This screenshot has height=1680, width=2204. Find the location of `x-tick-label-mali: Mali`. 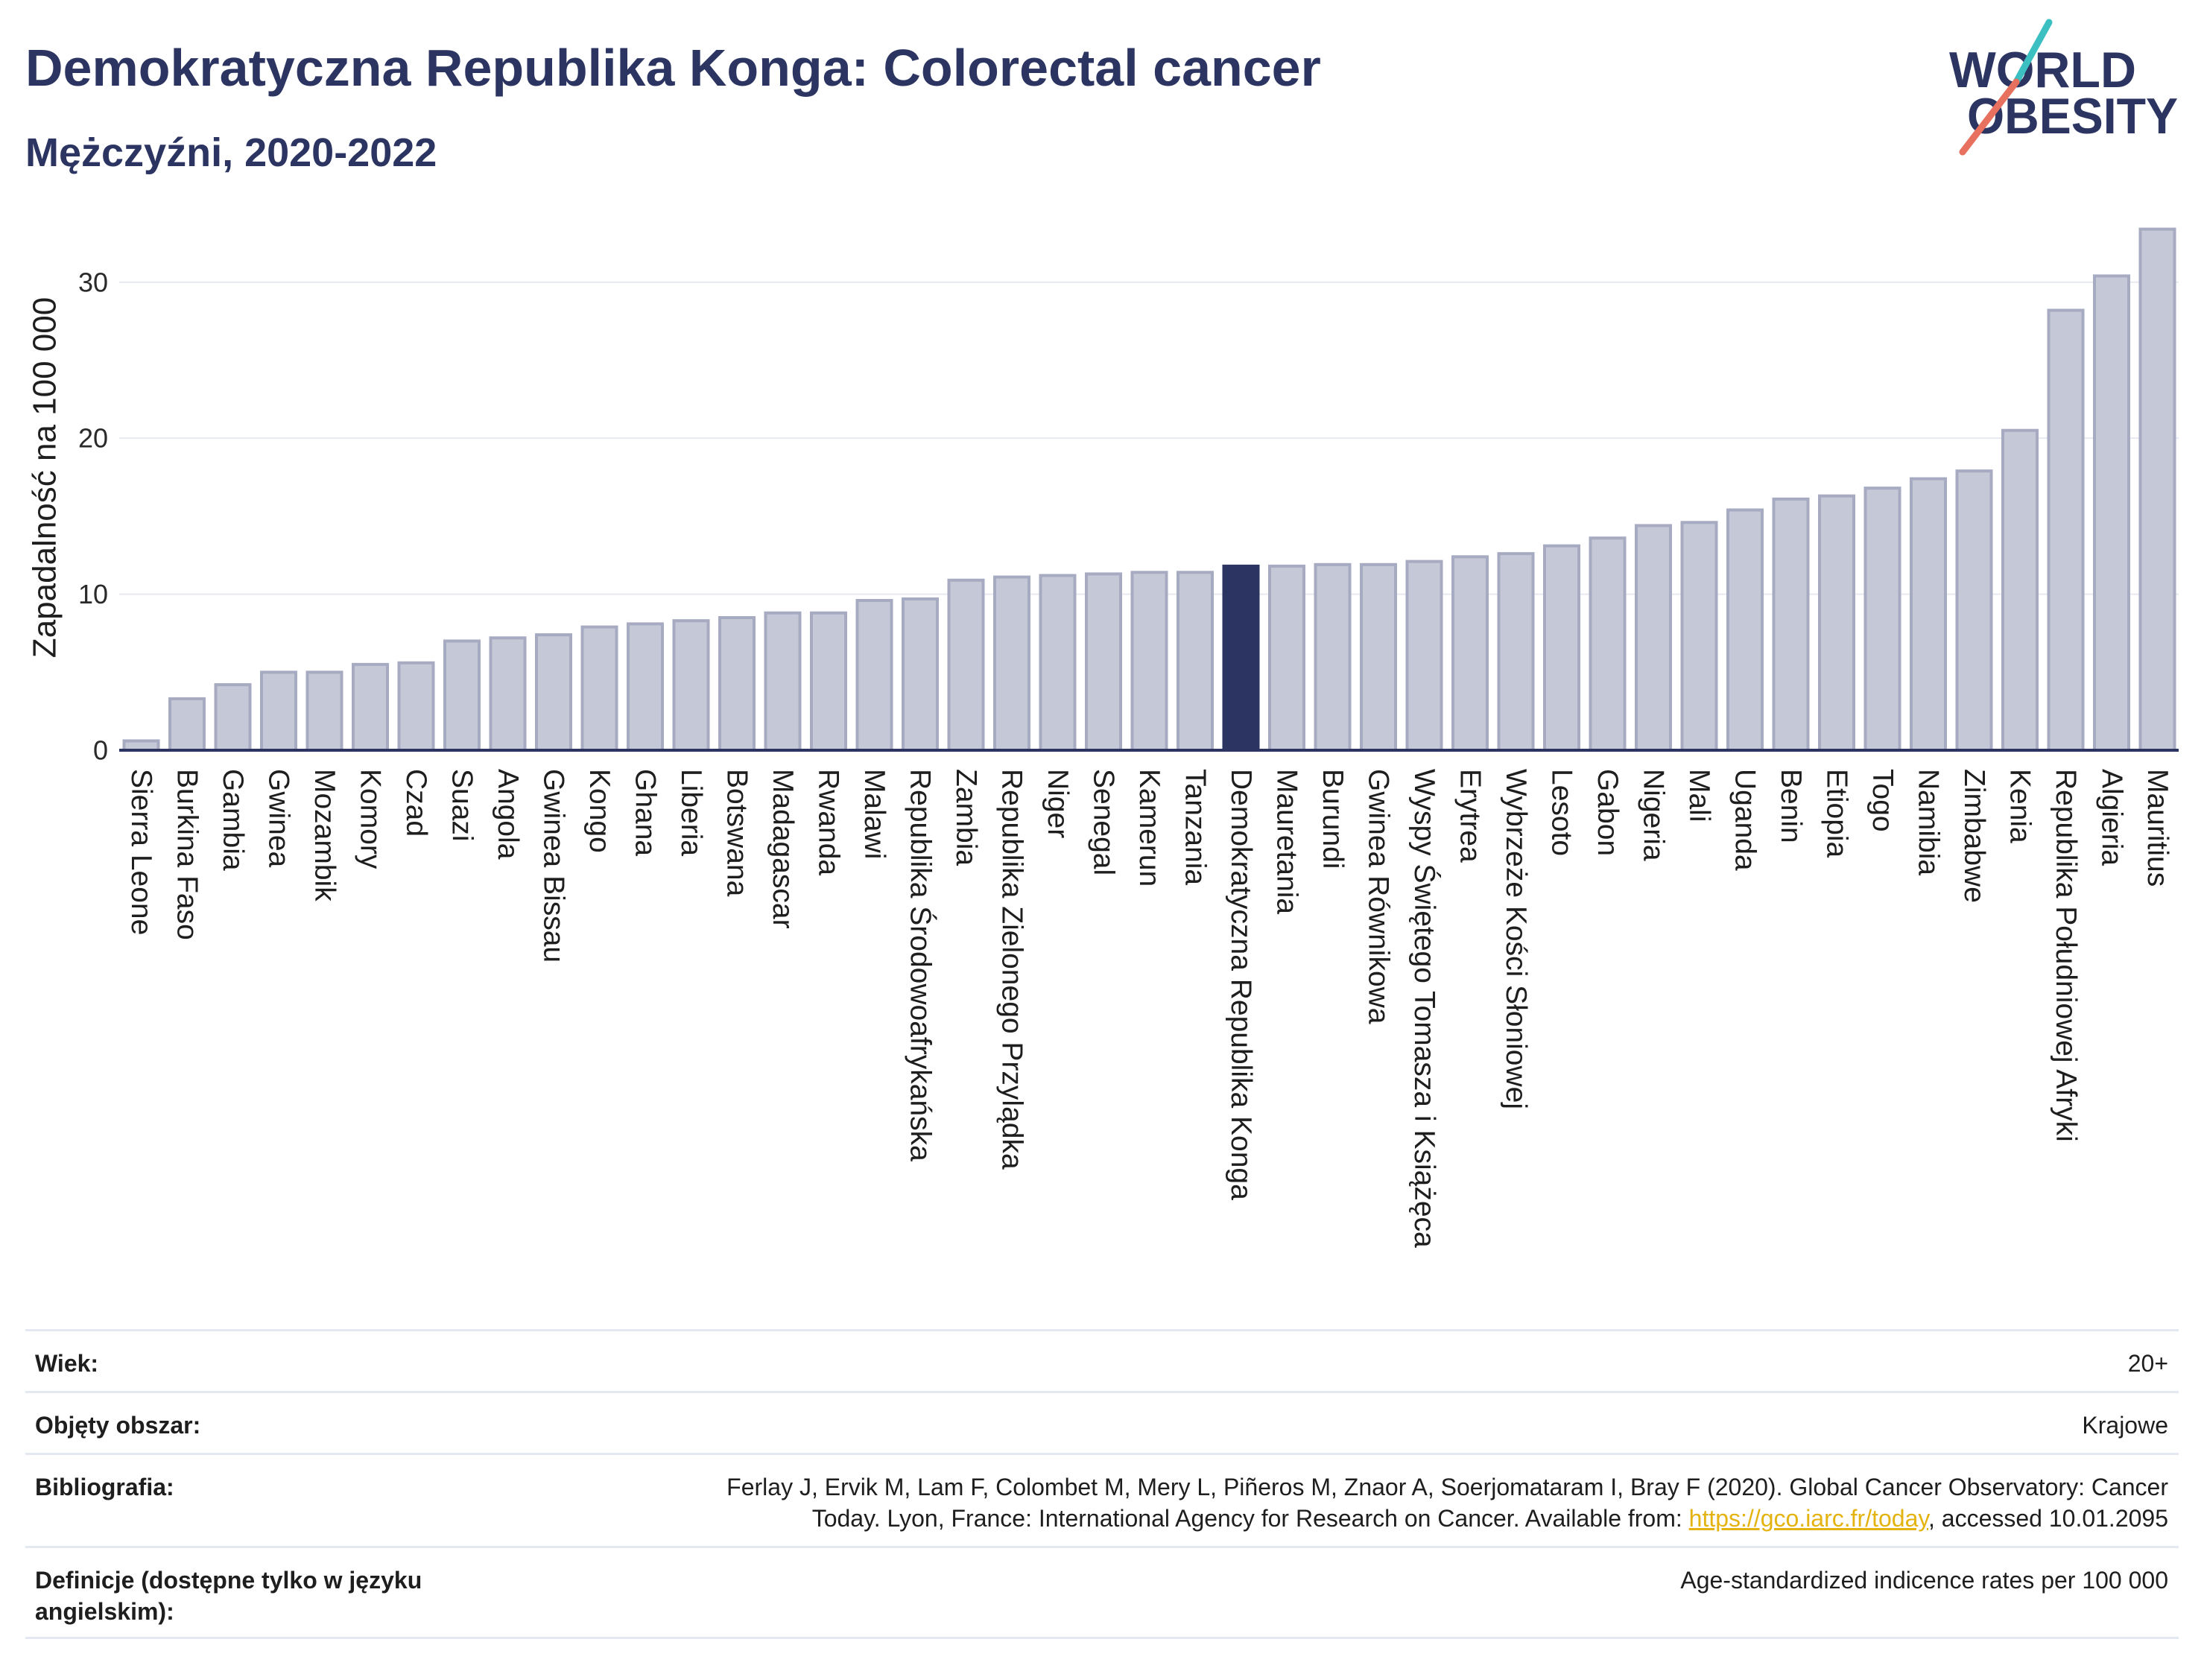

x-tick-label-mali: Mali is located at coordinates (1699, 795).